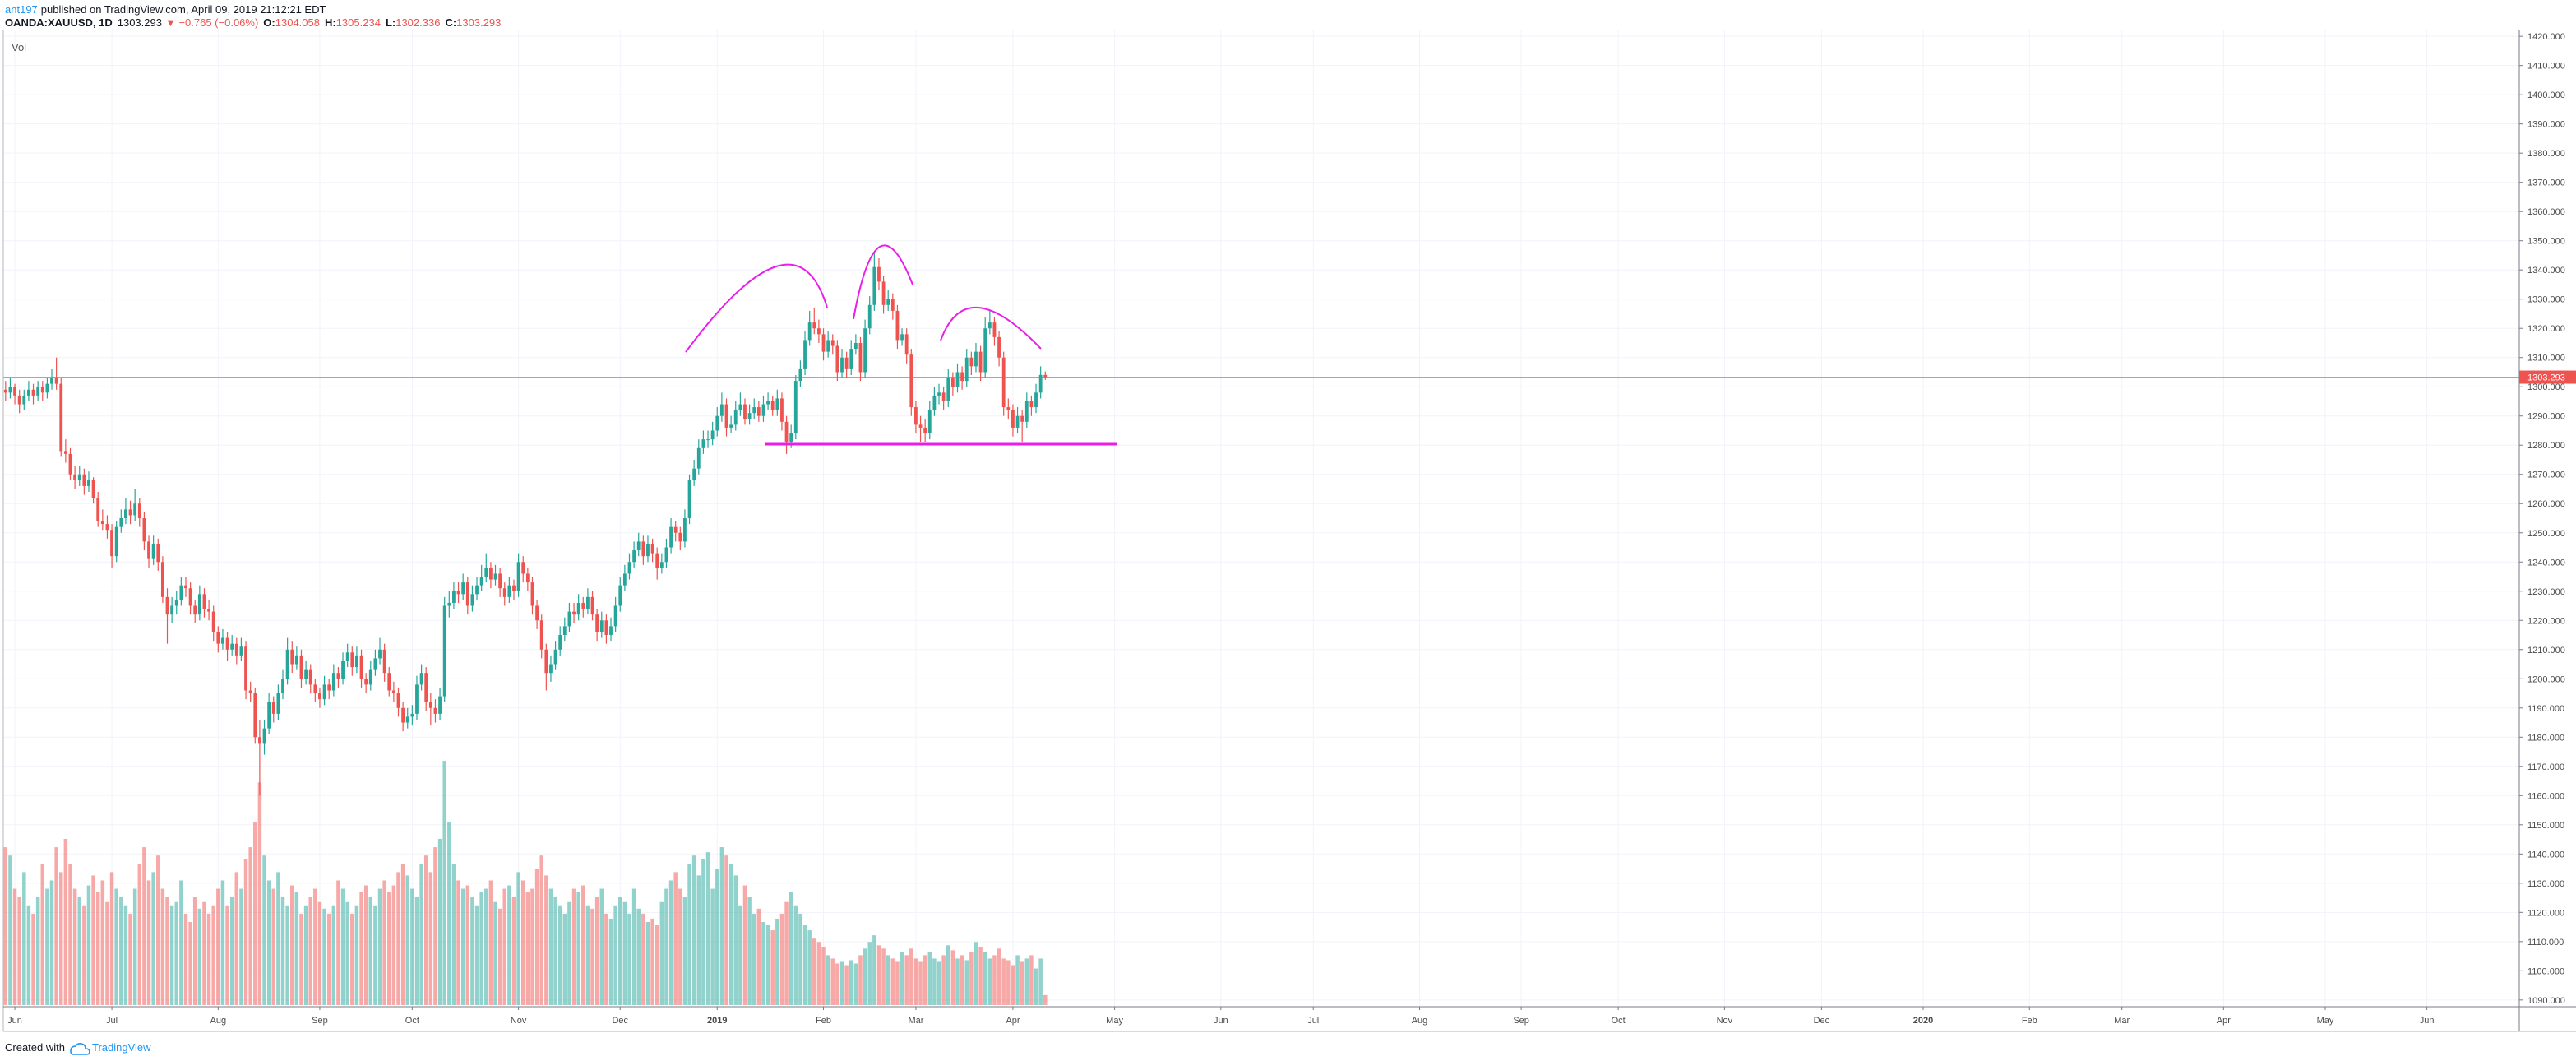 The image size is (2576, 1061). Describe the element at coordinates (2546, 271) in the screenshot. I see `y-tick-label: 1340.000` at that location.